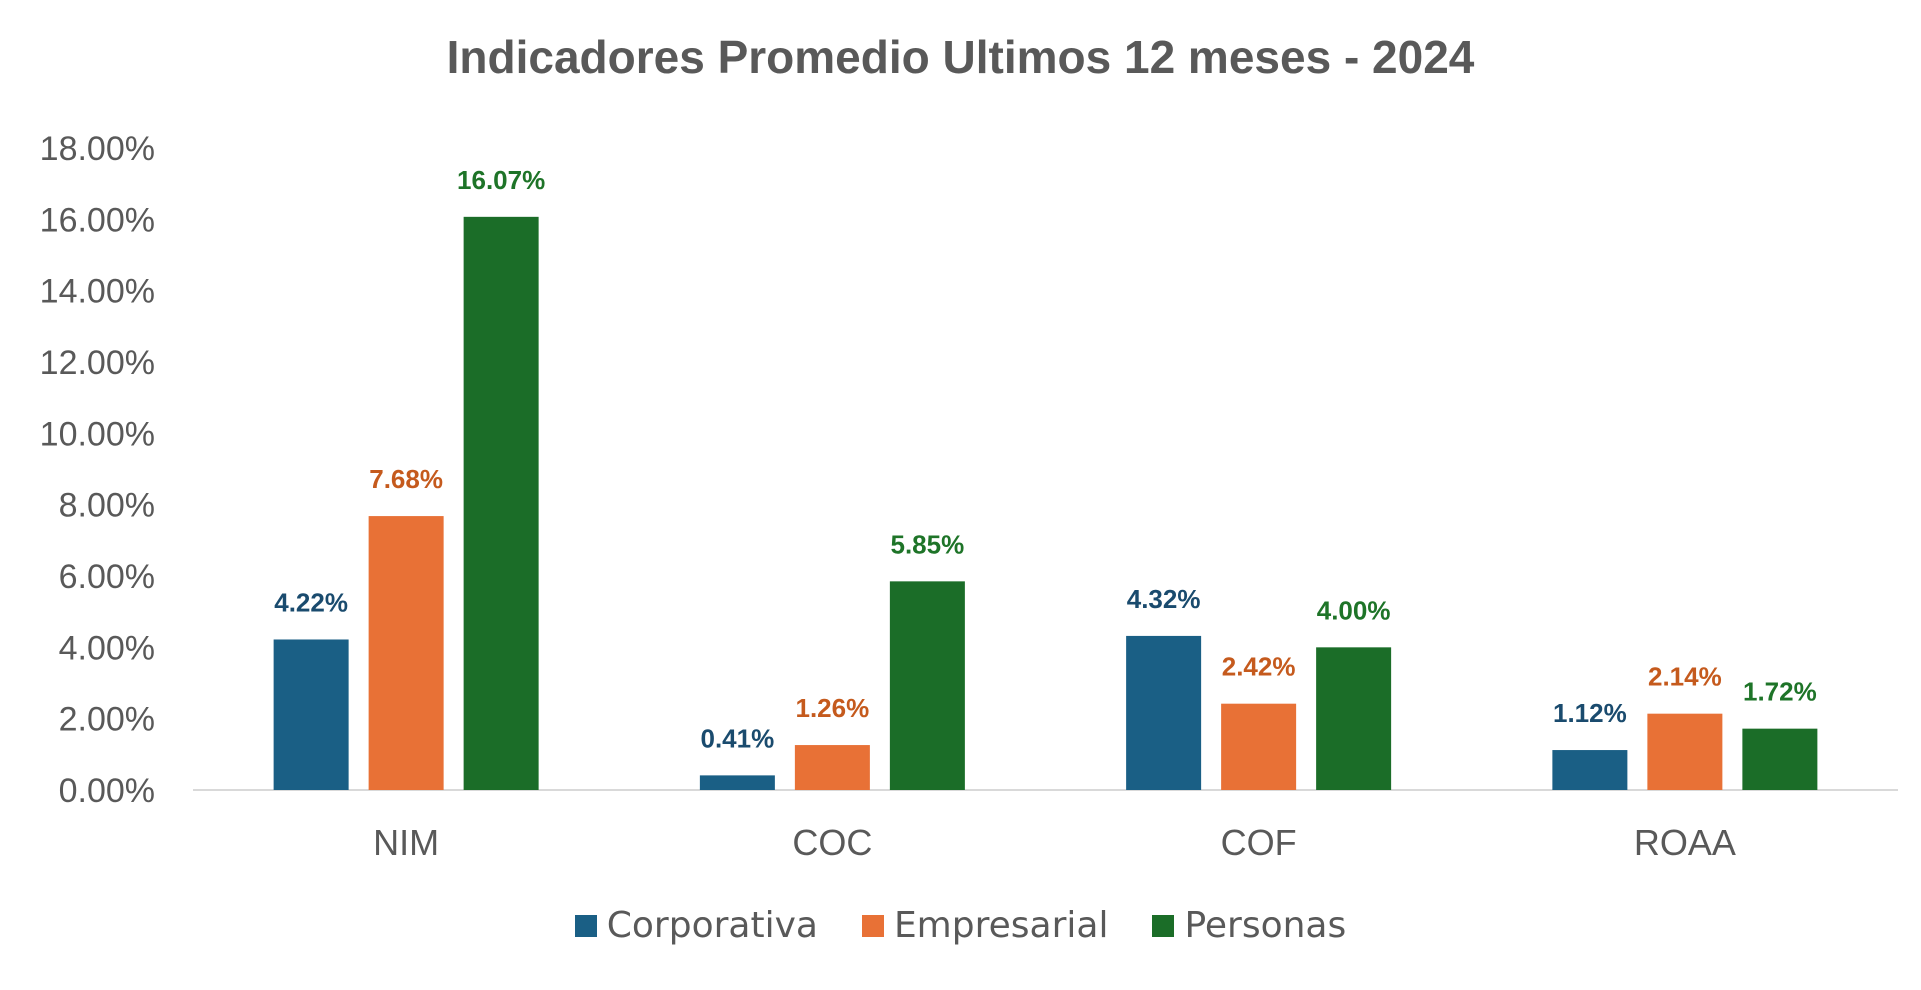 This screenshot has height=990, width=1921. What do you see at coordinates (1164, 599) in the screenshot?
I see `data-label: 4.32%` at bounding box center [1164, 599].